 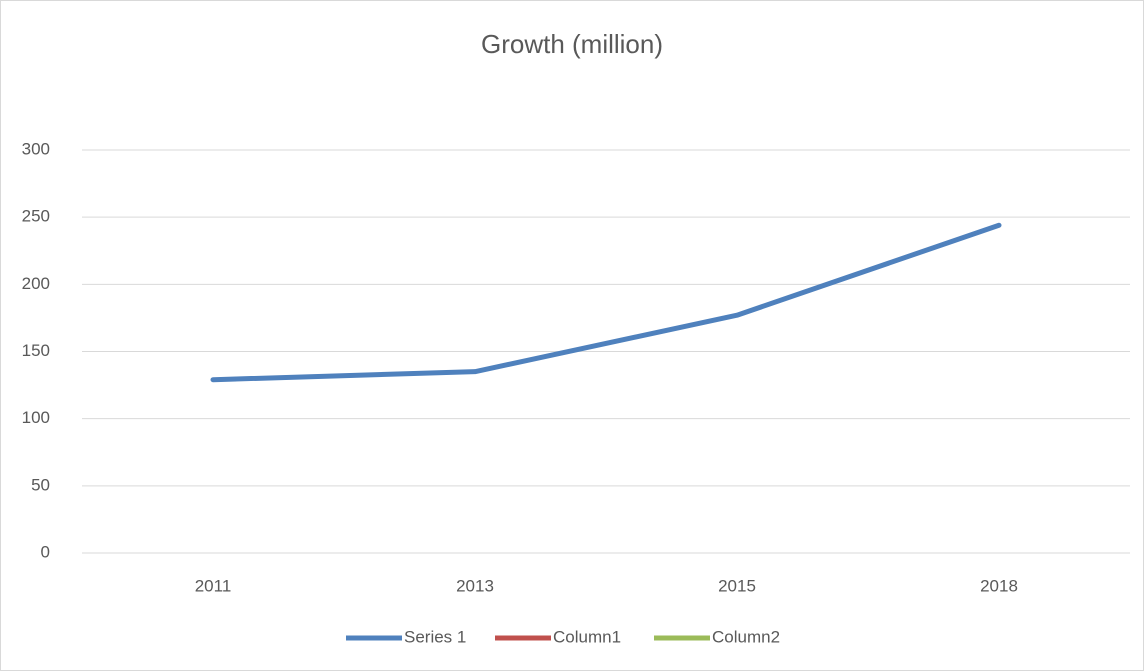 What do you see at coordinates (40, 484) in the screenshot?
I see `y-tick-label: 50` at bounding box center [40, 484].